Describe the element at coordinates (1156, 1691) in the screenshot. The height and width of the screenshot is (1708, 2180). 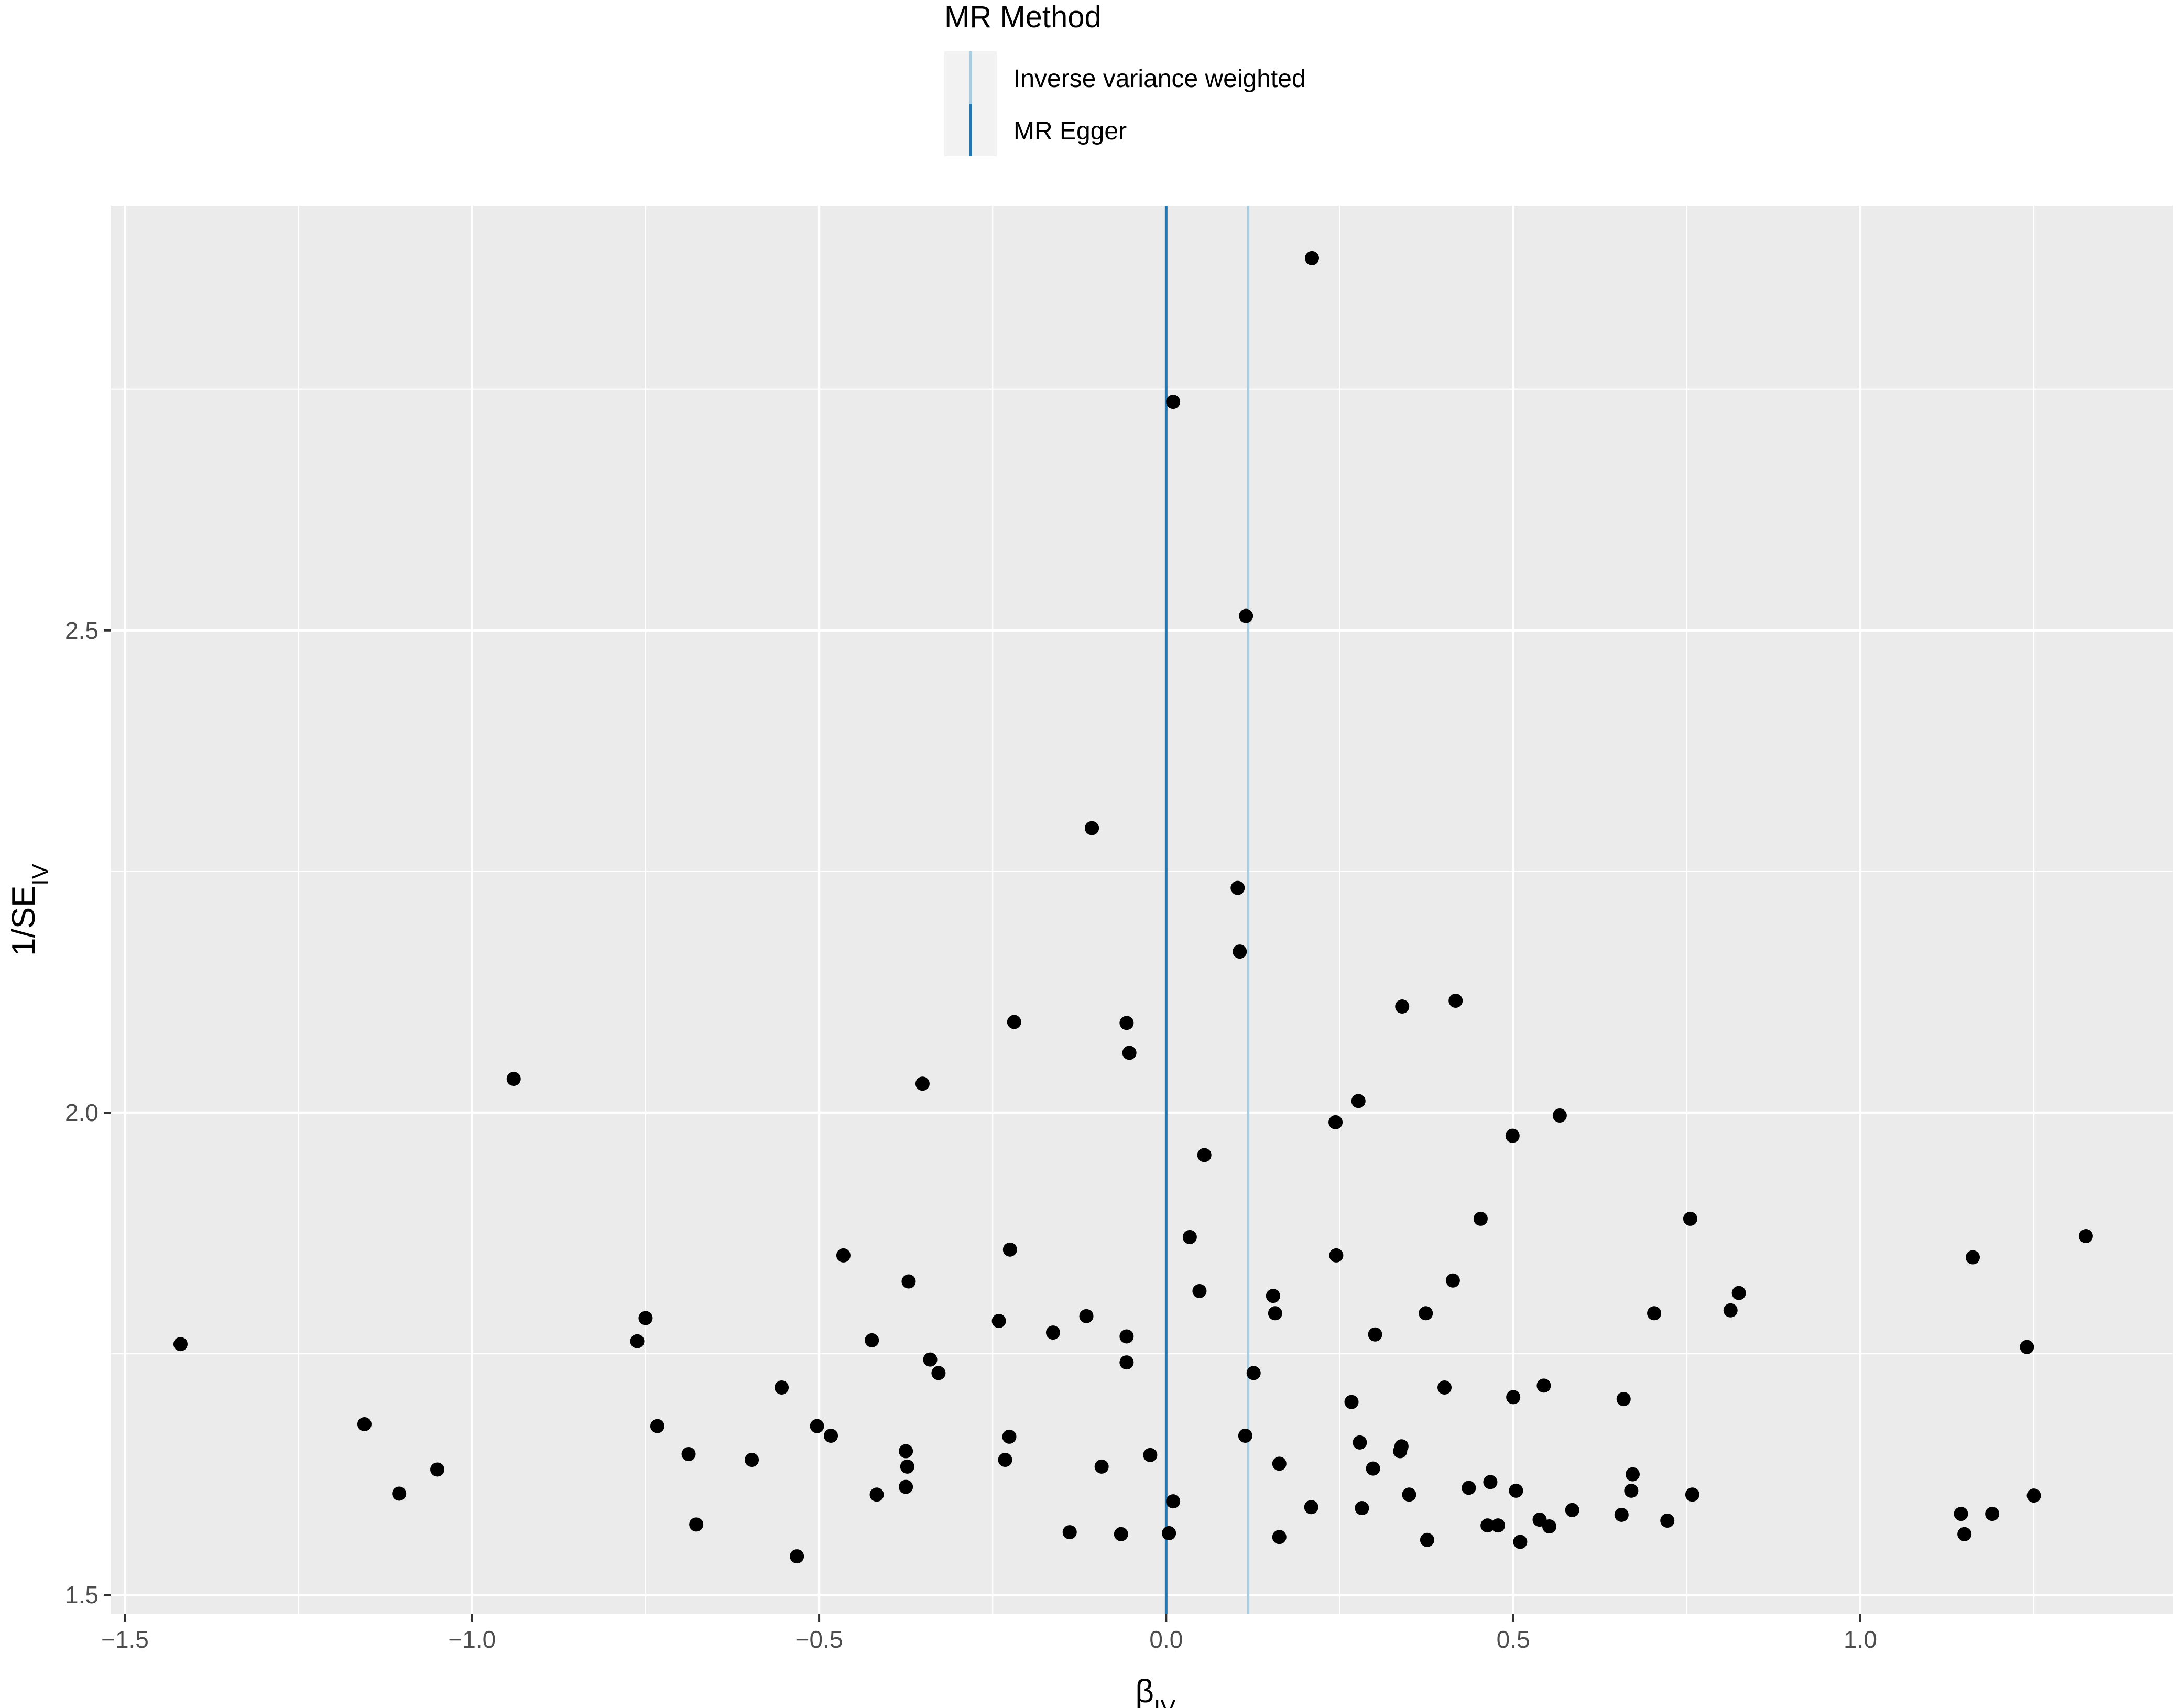
I see `x-axis-title: βIV` at that location.